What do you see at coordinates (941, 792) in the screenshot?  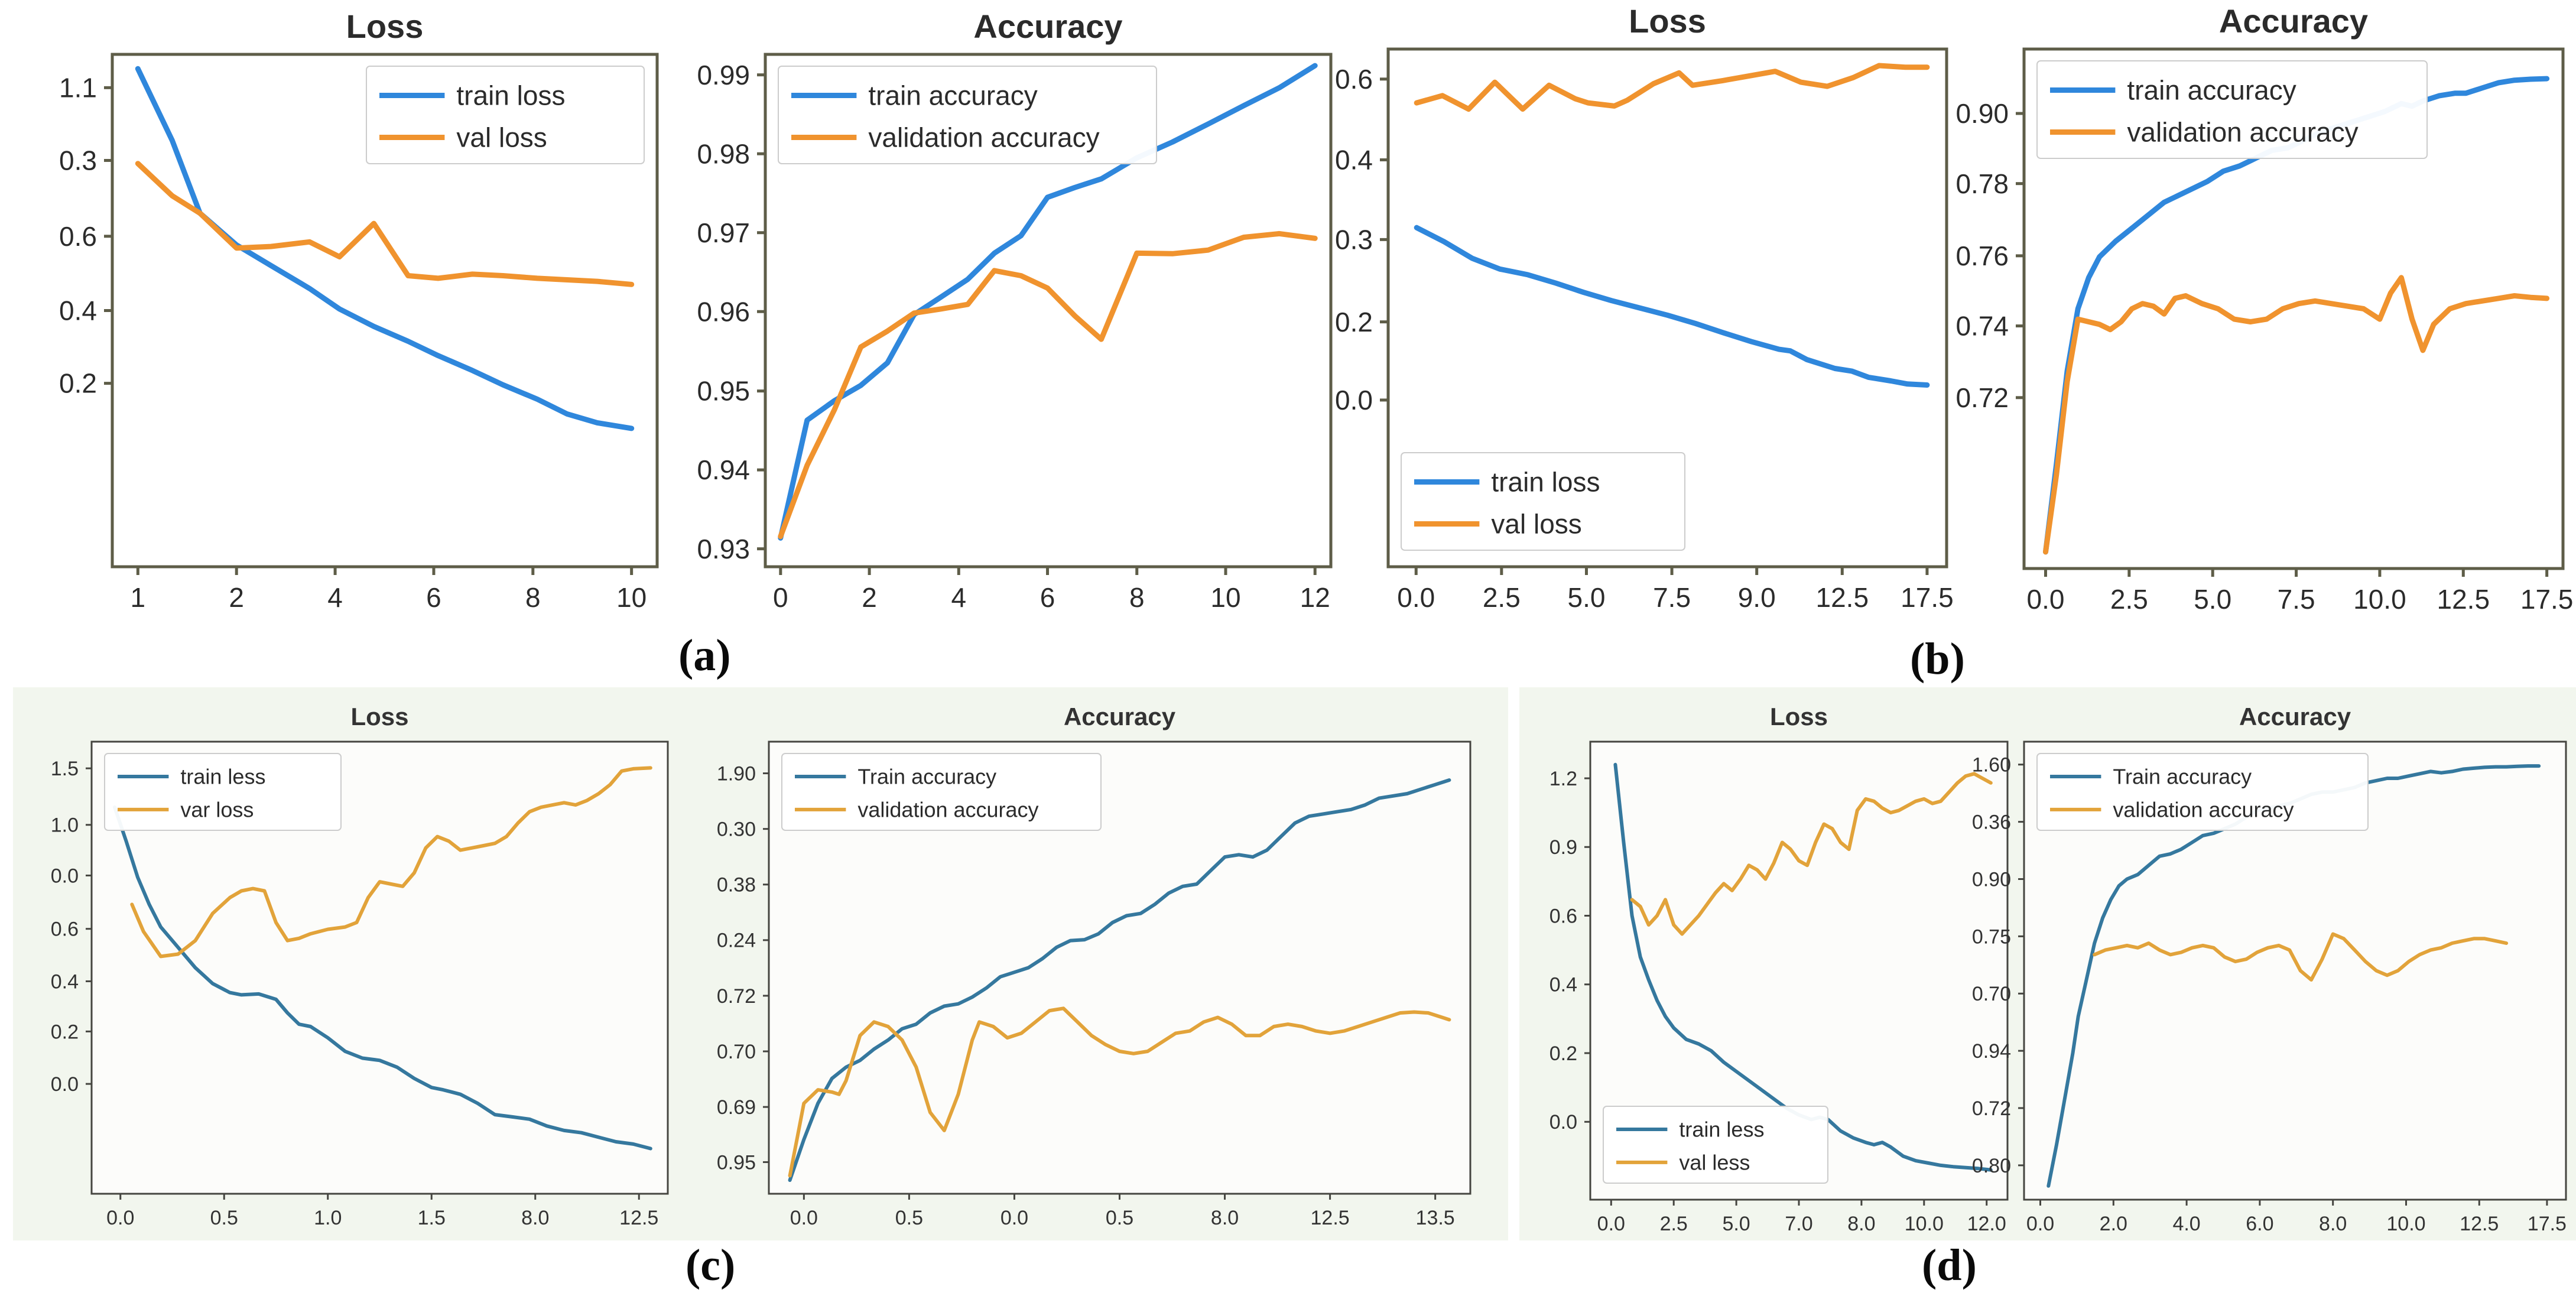 I see `legend: Train accuracy validation accuracy` at bounding box center [941, 792].